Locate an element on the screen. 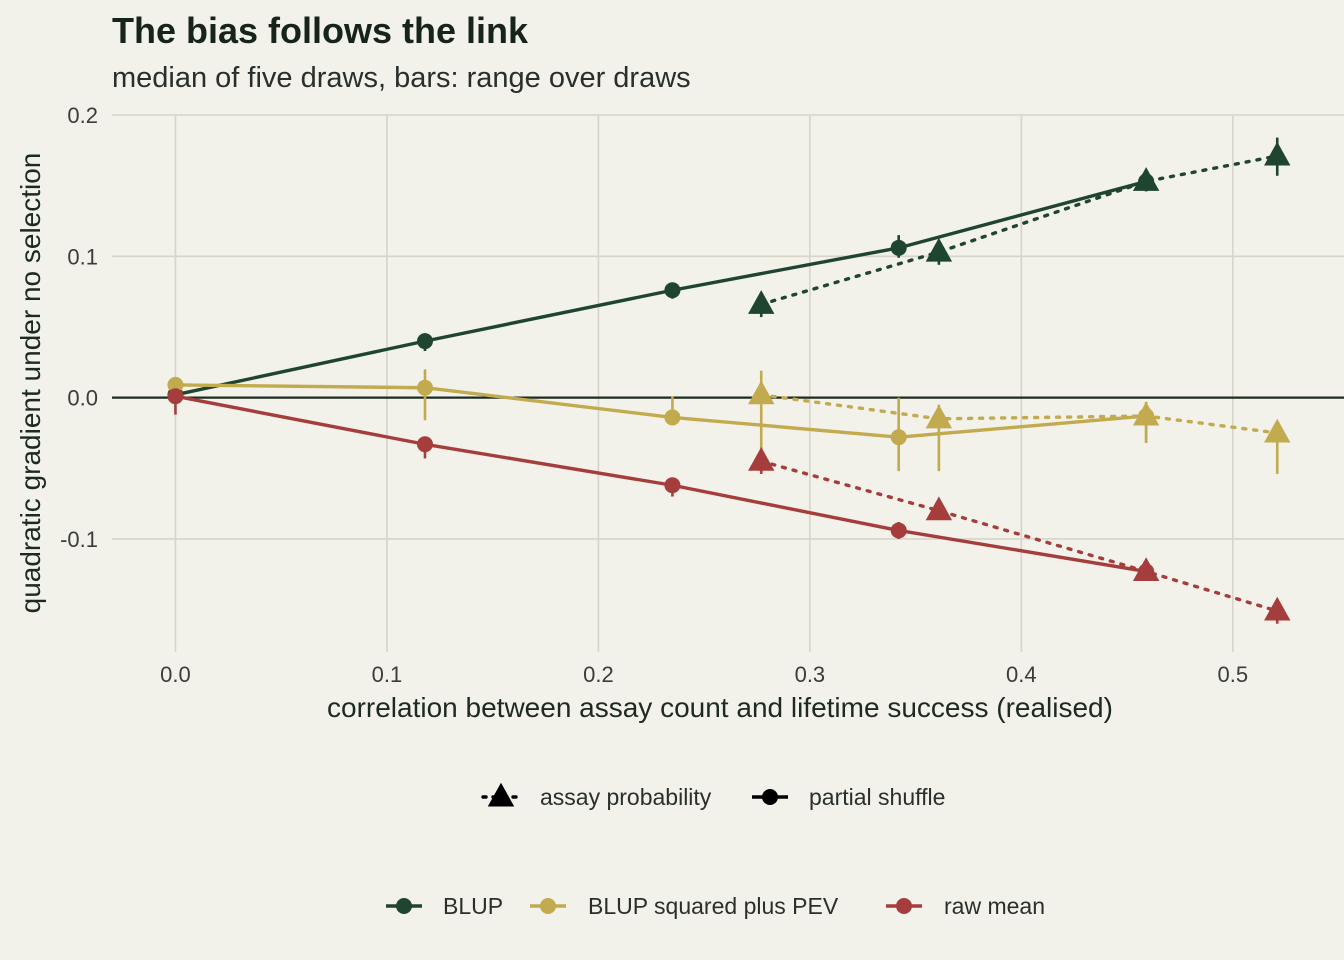 The image size is (1344, 960). legend-label: BLUP is located at coordinates (473, 906).